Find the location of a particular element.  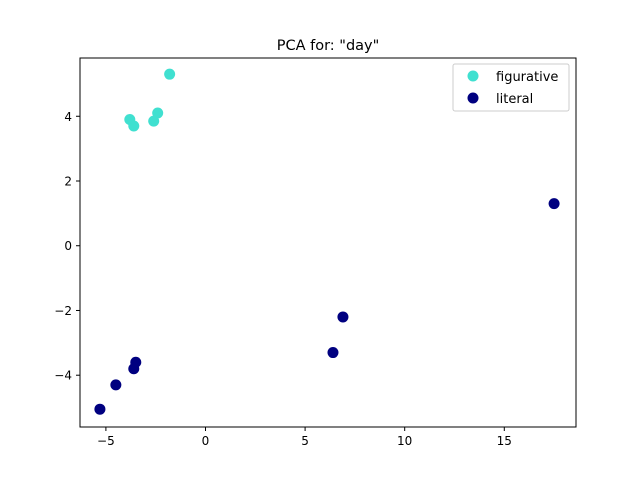

legend-marker-figurative is located at coordinates (473, 76).